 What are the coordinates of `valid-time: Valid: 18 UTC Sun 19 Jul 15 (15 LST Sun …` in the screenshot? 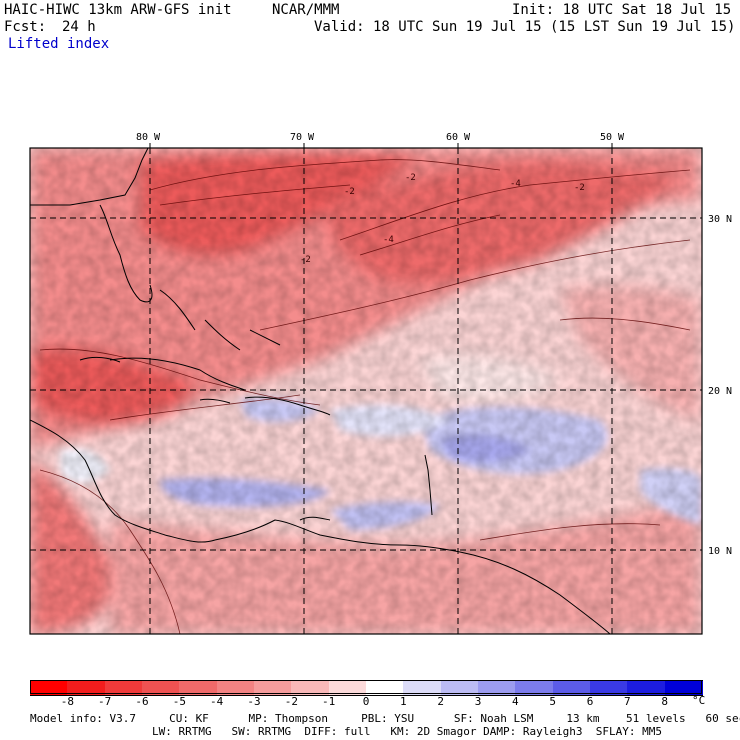 It's located at (525, 27).